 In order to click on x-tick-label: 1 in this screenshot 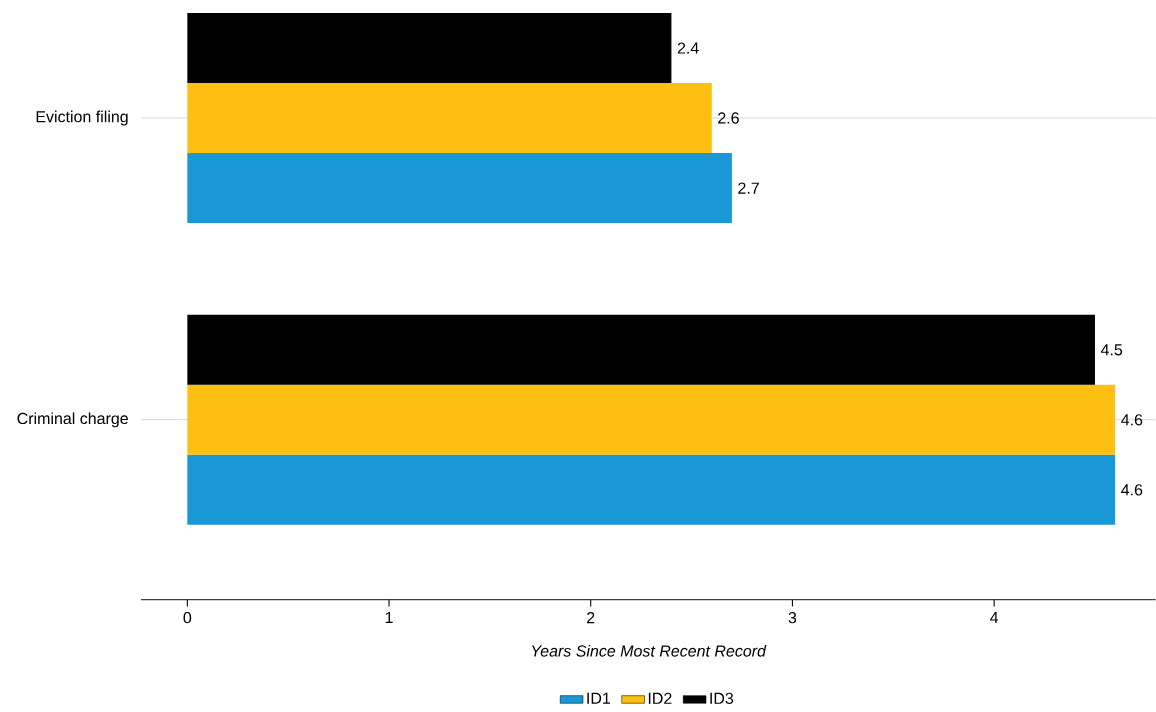, I will do `click(389, 618)`.